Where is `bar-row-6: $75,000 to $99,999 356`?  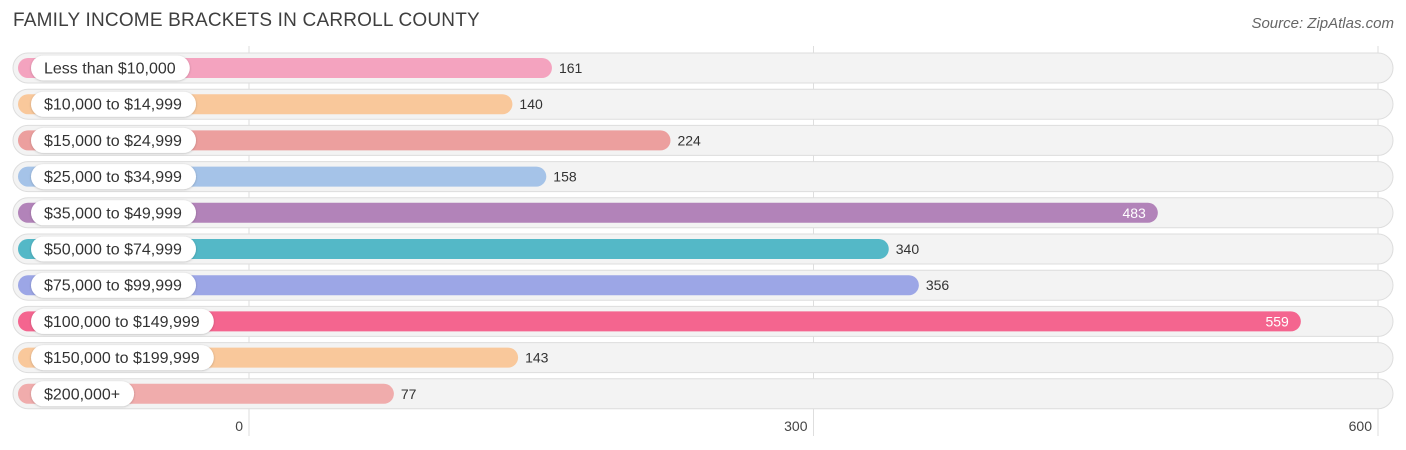 bar-row-6: $75,000 to $99,999 356 is located at coordinates (703, 285).